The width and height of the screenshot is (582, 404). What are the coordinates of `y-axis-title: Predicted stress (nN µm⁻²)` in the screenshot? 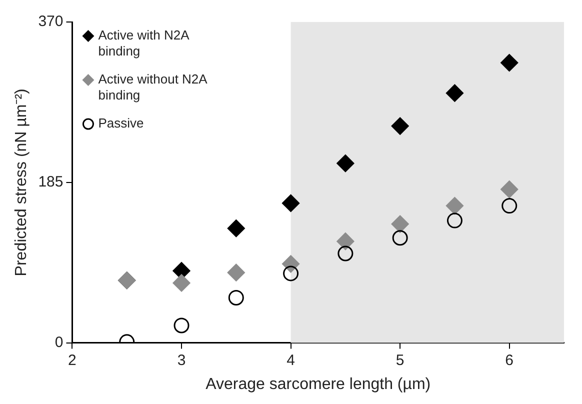 It's located at (21, 182).